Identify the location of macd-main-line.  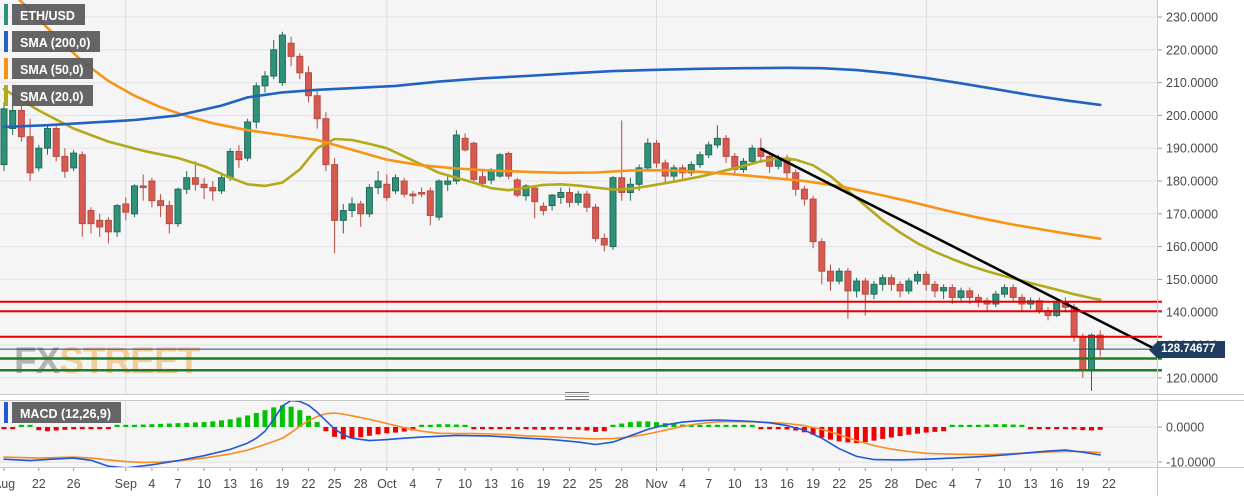
(552, 434).